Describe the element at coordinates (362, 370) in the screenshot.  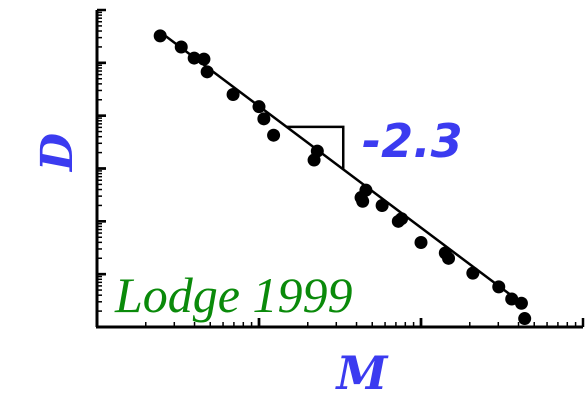
I see `x-axis-label: M` at that location.